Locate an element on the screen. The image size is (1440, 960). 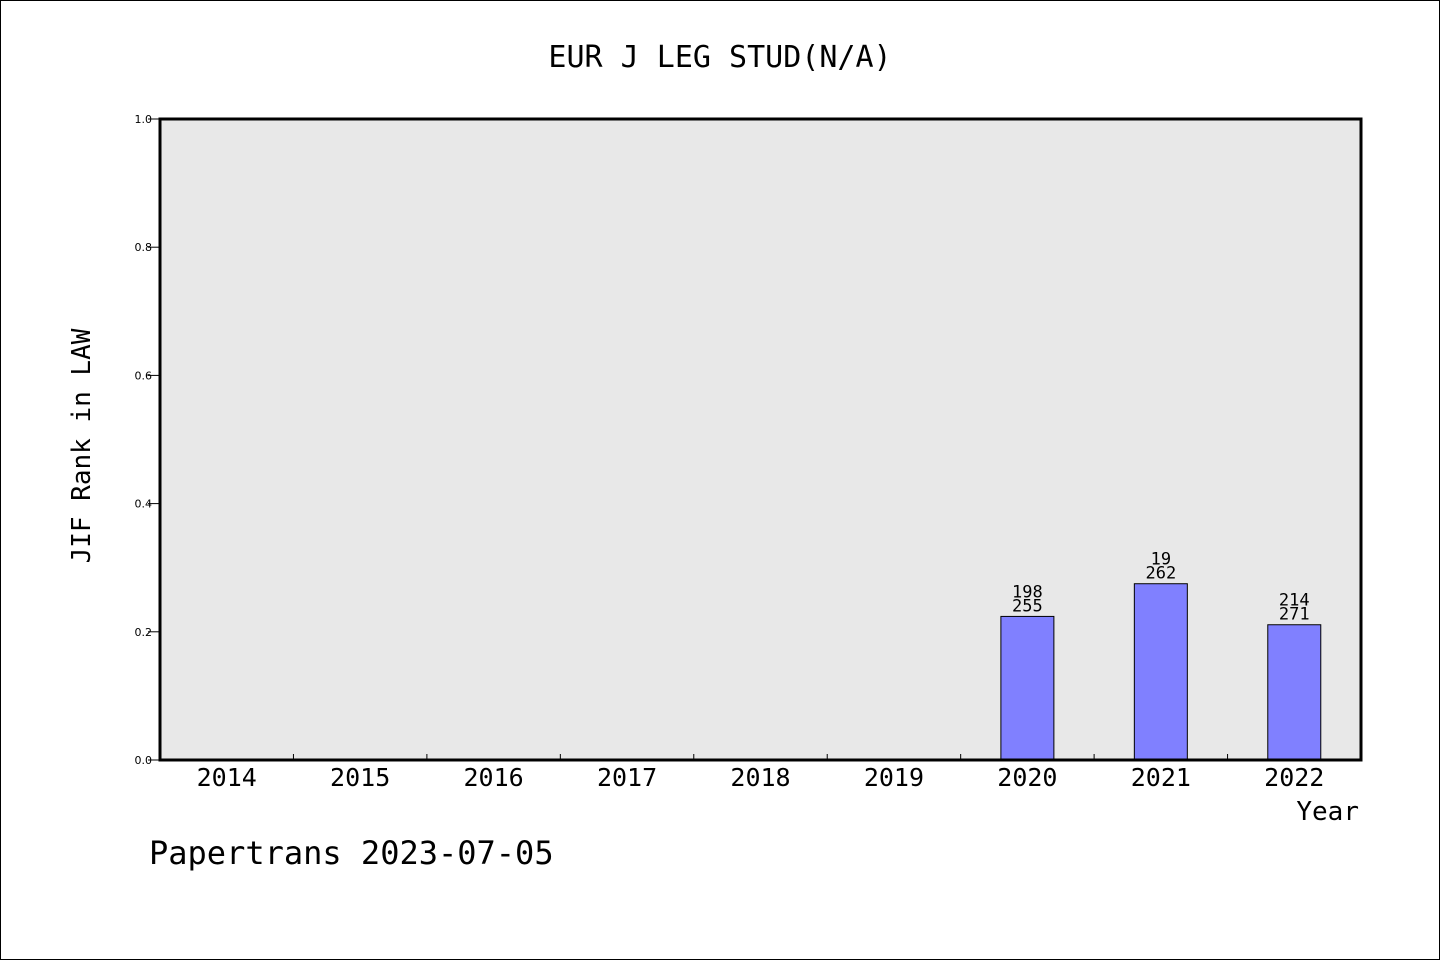
bar-2022 is located at coordinates (1294, 692).